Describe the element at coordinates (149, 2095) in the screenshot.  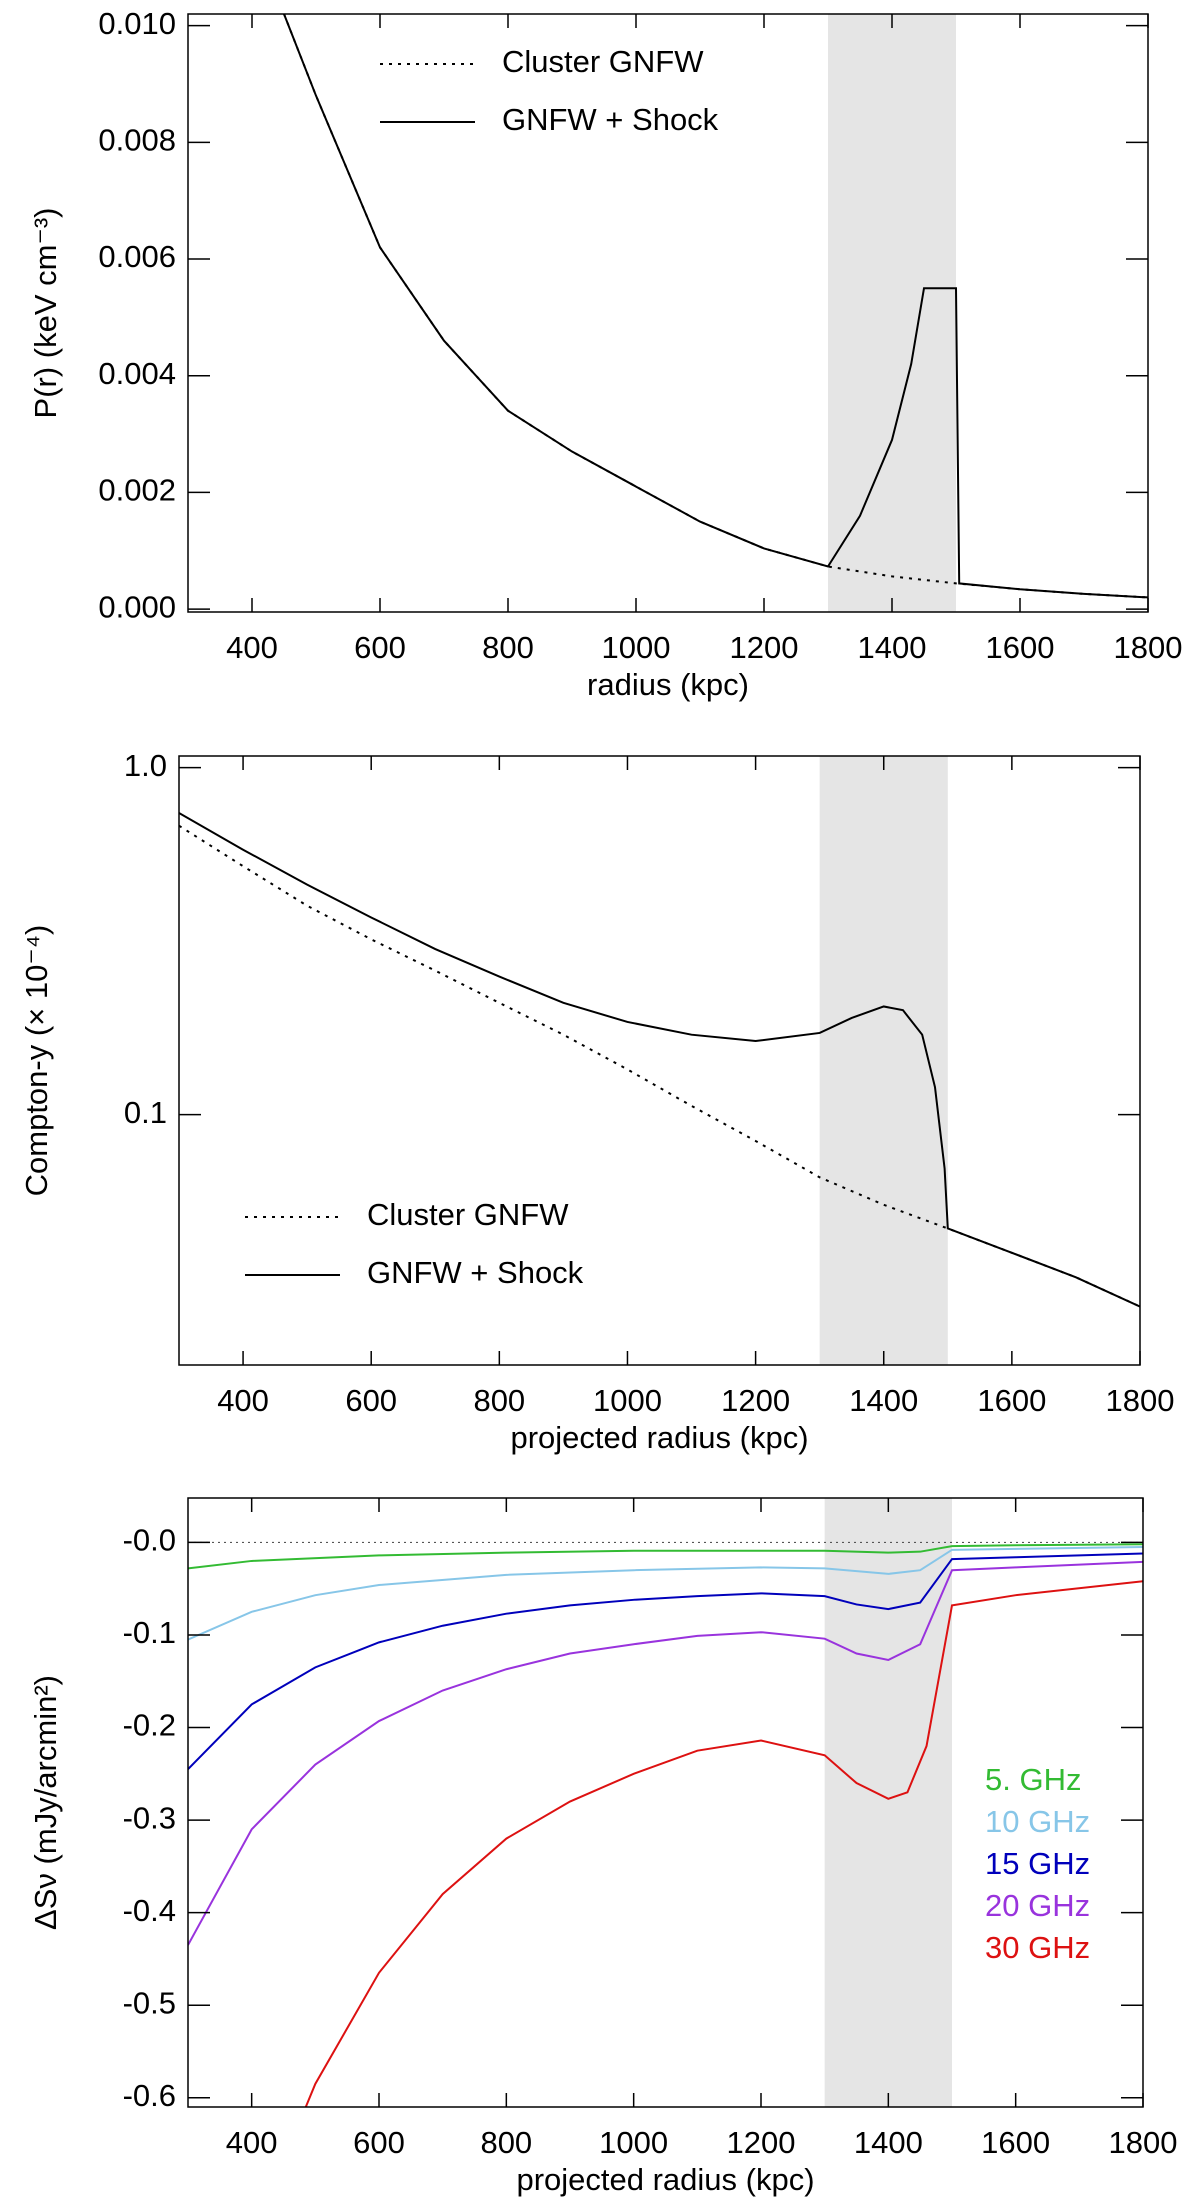
I see `y-tick-label: -0.6` at that location.